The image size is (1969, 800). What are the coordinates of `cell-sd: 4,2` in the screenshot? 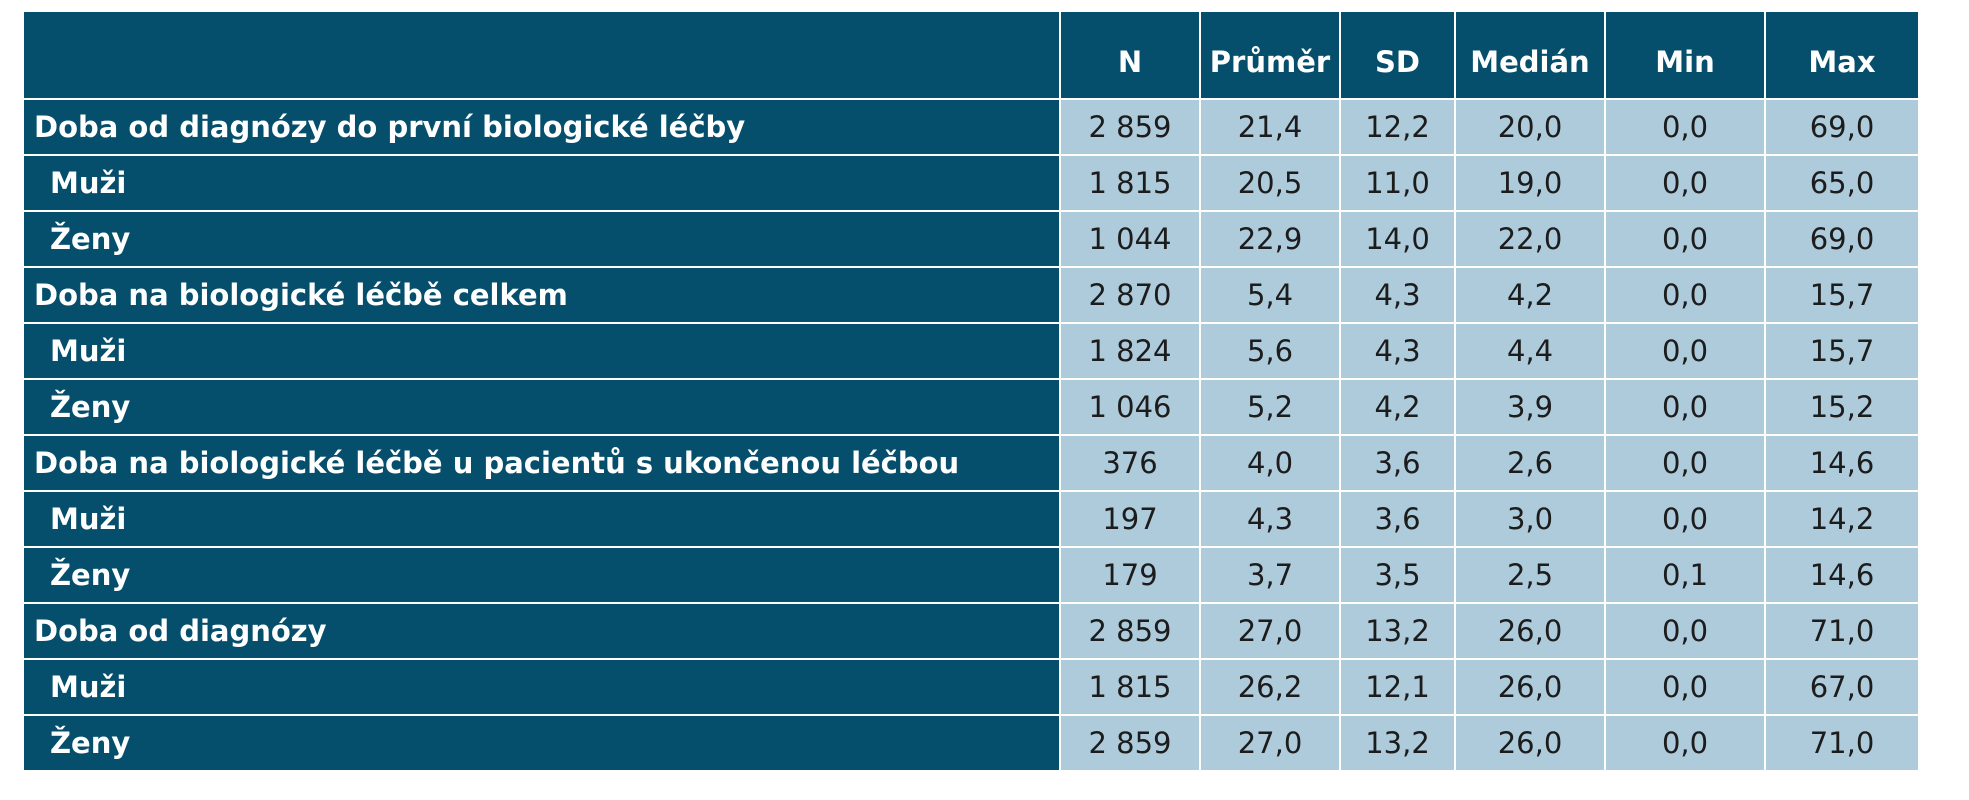 It's located at (1397, 407).